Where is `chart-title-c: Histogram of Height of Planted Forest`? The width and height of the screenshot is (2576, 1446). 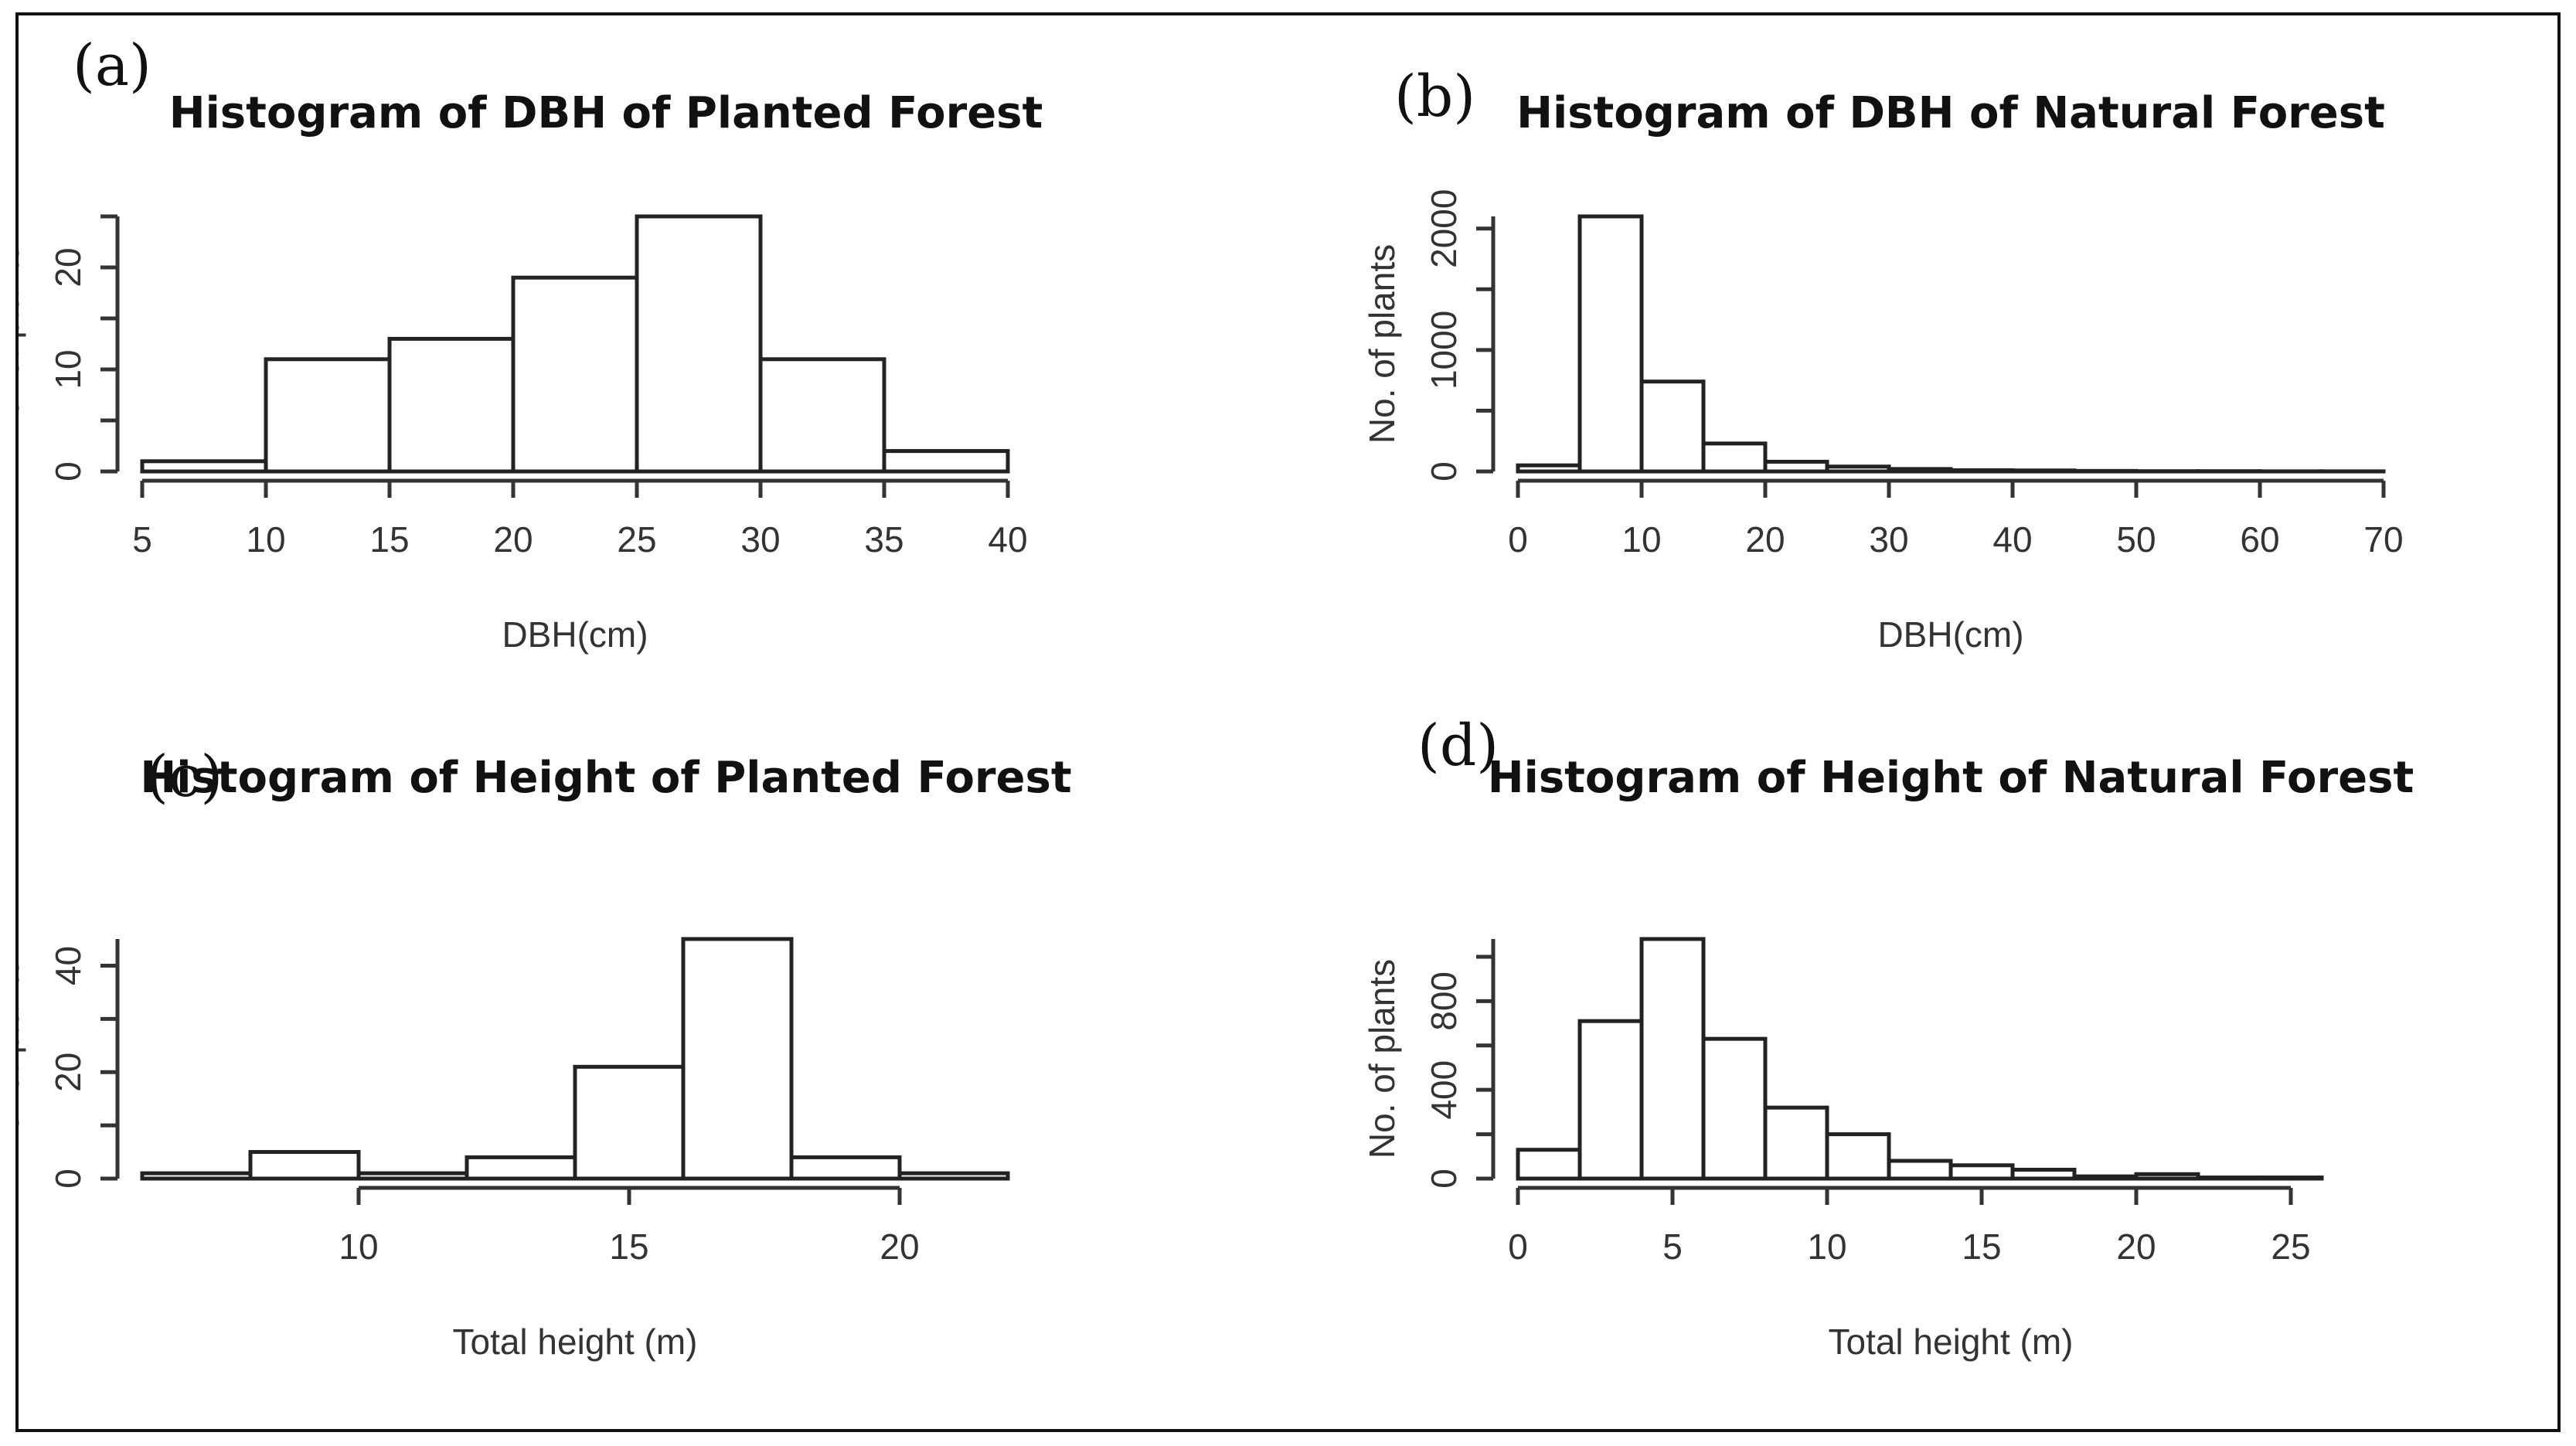
chart-title-c: Histogram of Height of Planted Forest is located at coordinates (605, 778).